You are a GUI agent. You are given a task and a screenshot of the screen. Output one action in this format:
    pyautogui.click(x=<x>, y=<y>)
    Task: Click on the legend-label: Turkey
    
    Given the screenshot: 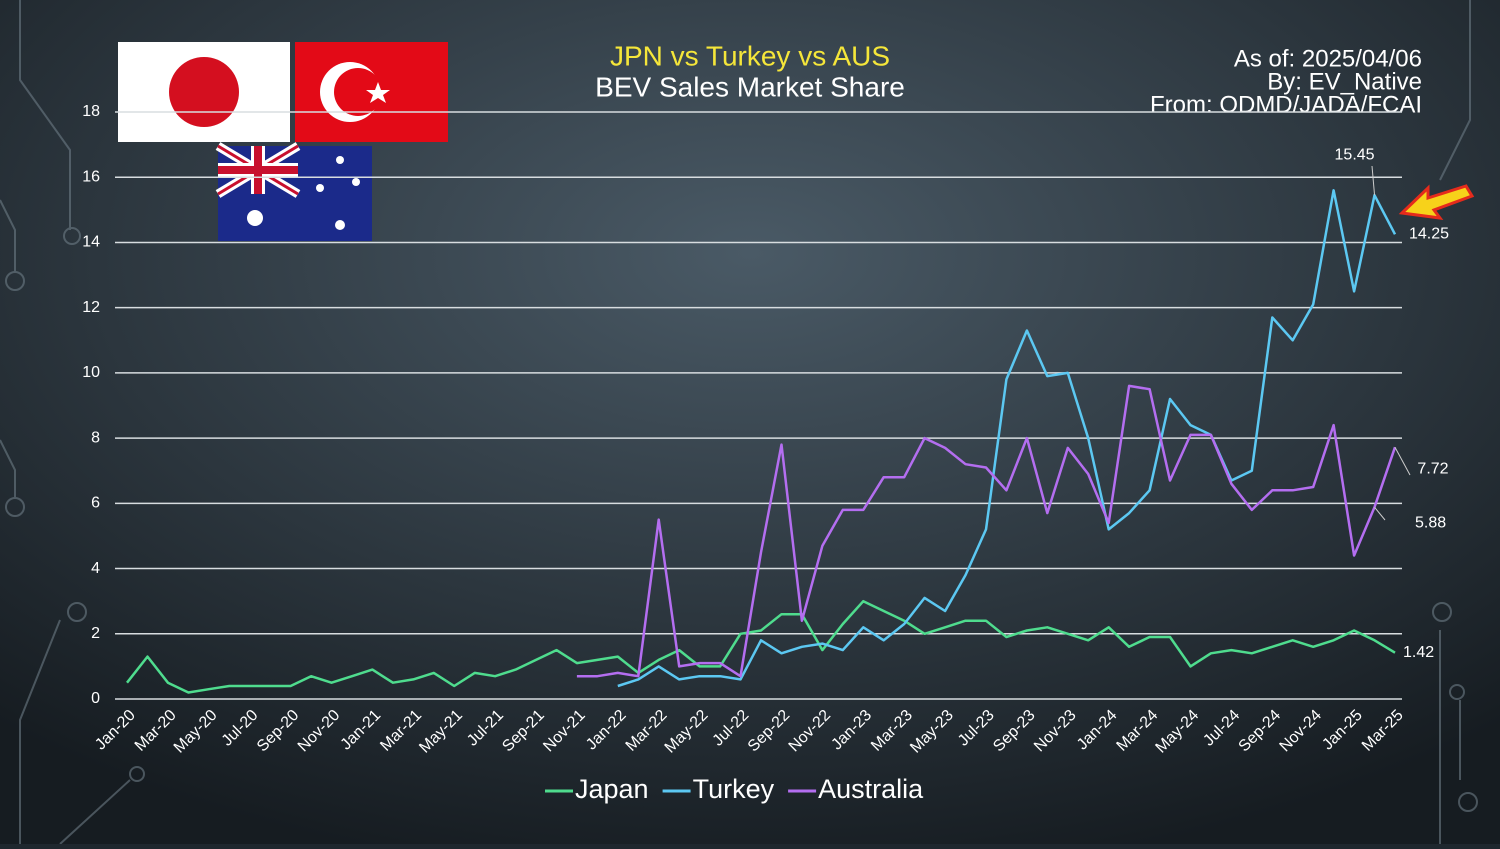 What is the action you would take?
    pyautogui.click(x=734, y=789)
    